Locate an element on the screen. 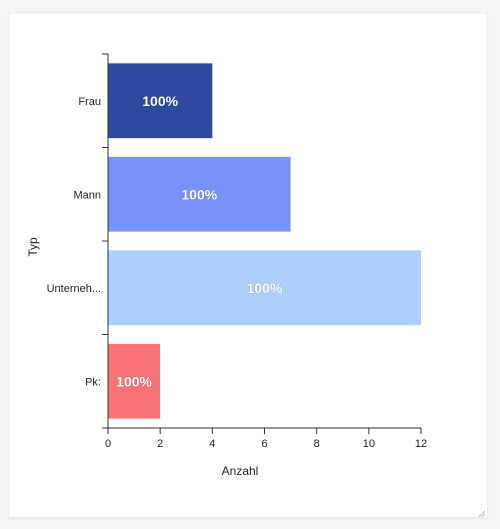 Image resolution: width=500 pixels, height=529 pixels. y-tick-label-4: Pk: is located at coordinates (93, 382).